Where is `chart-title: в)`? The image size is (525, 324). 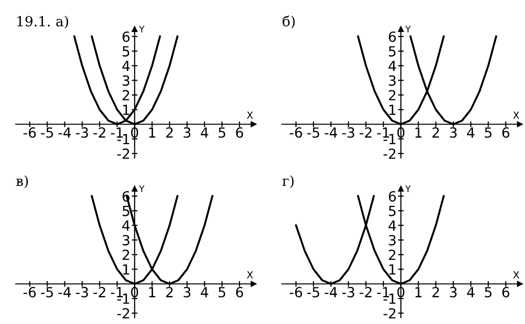
chart-title: в) is located at coordinates (22, 181).